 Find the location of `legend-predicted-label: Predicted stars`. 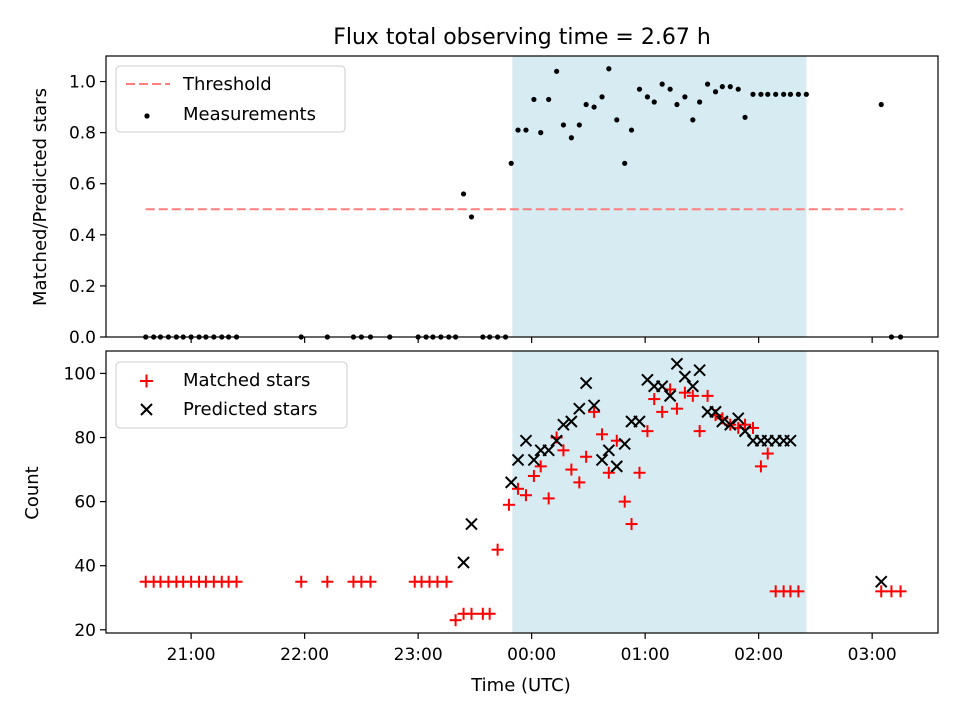

legend-predicted-label: Predicted stars is located at coordinates (250, 409).